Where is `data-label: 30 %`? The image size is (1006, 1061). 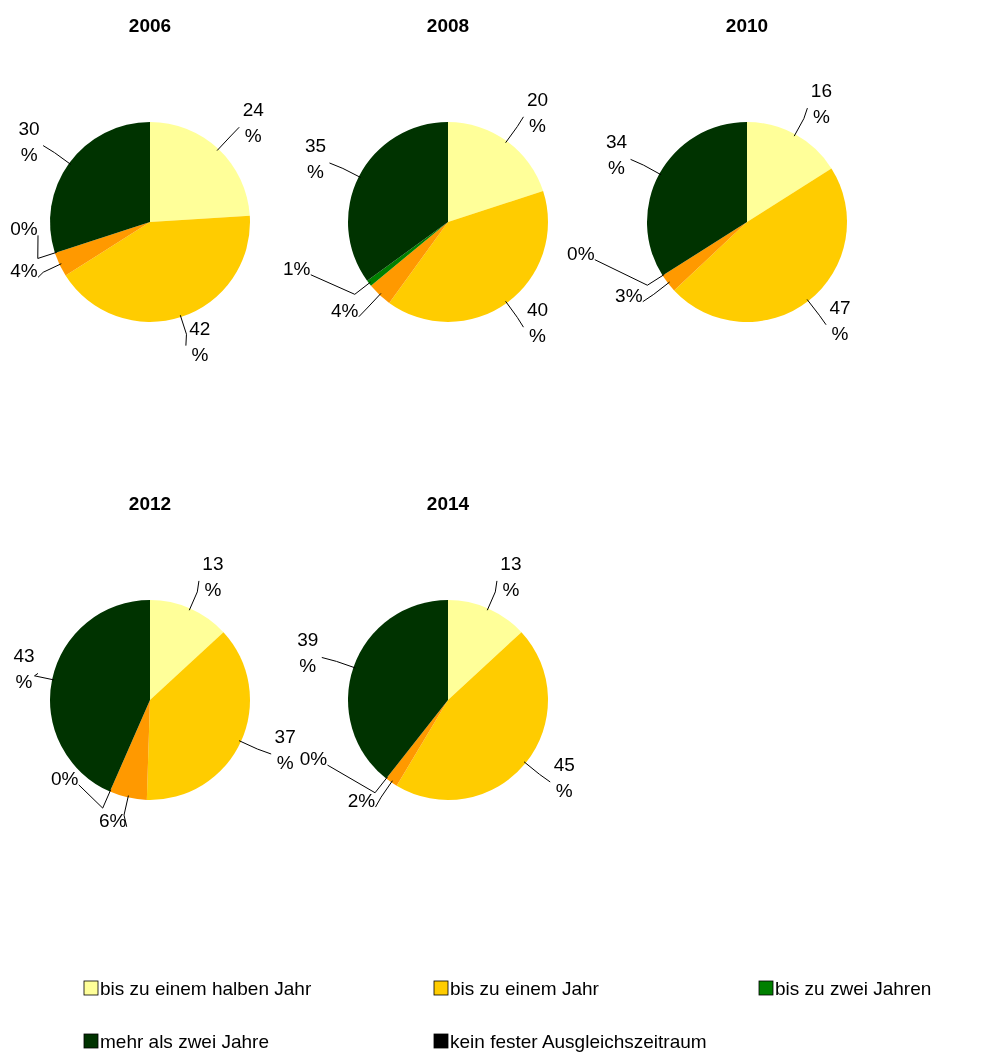
data-label: 30 % is located at coordinates (29, 141).